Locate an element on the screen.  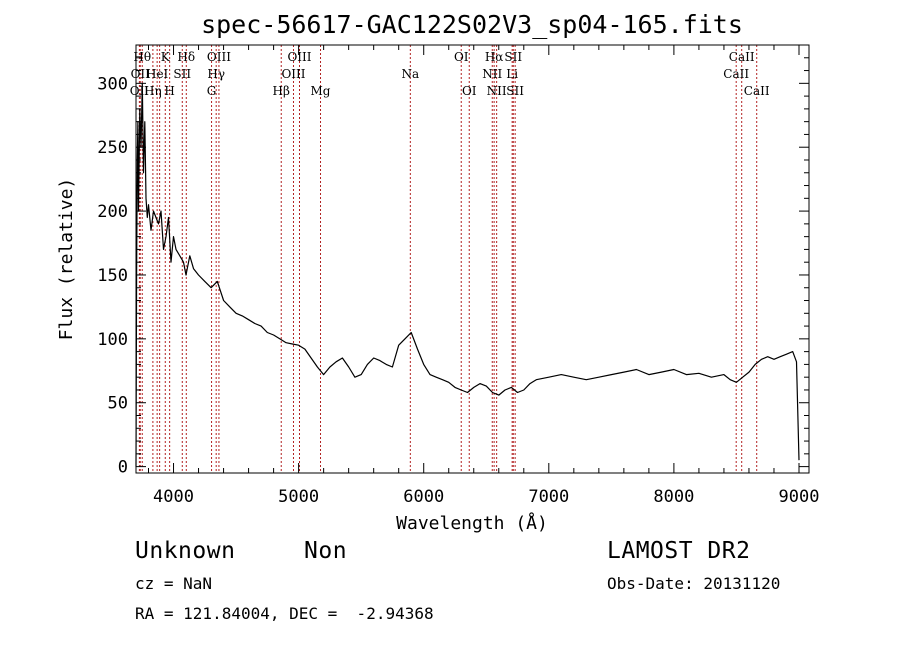
spectral-line-label: Li is located at coordinates (512, 74).